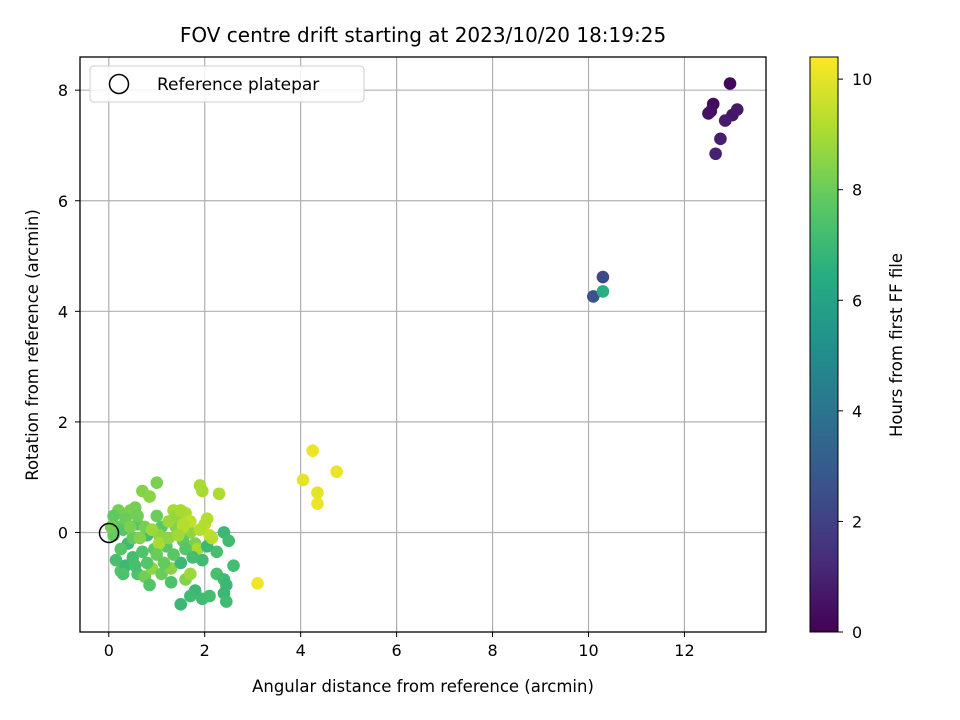  I want to click on colorbar-label: Hours from first FF file, so click(896, 345).